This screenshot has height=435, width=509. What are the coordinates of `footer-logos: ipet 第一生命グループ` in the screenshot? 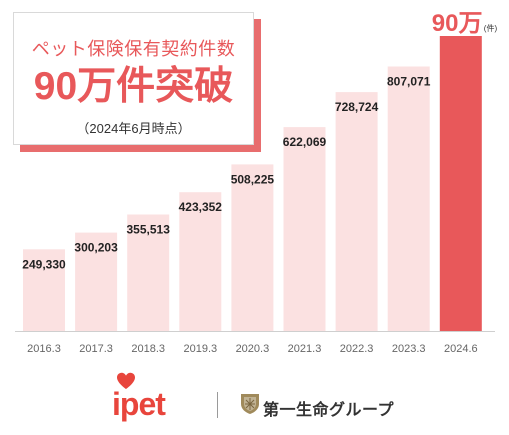 It's located at (254, 397).